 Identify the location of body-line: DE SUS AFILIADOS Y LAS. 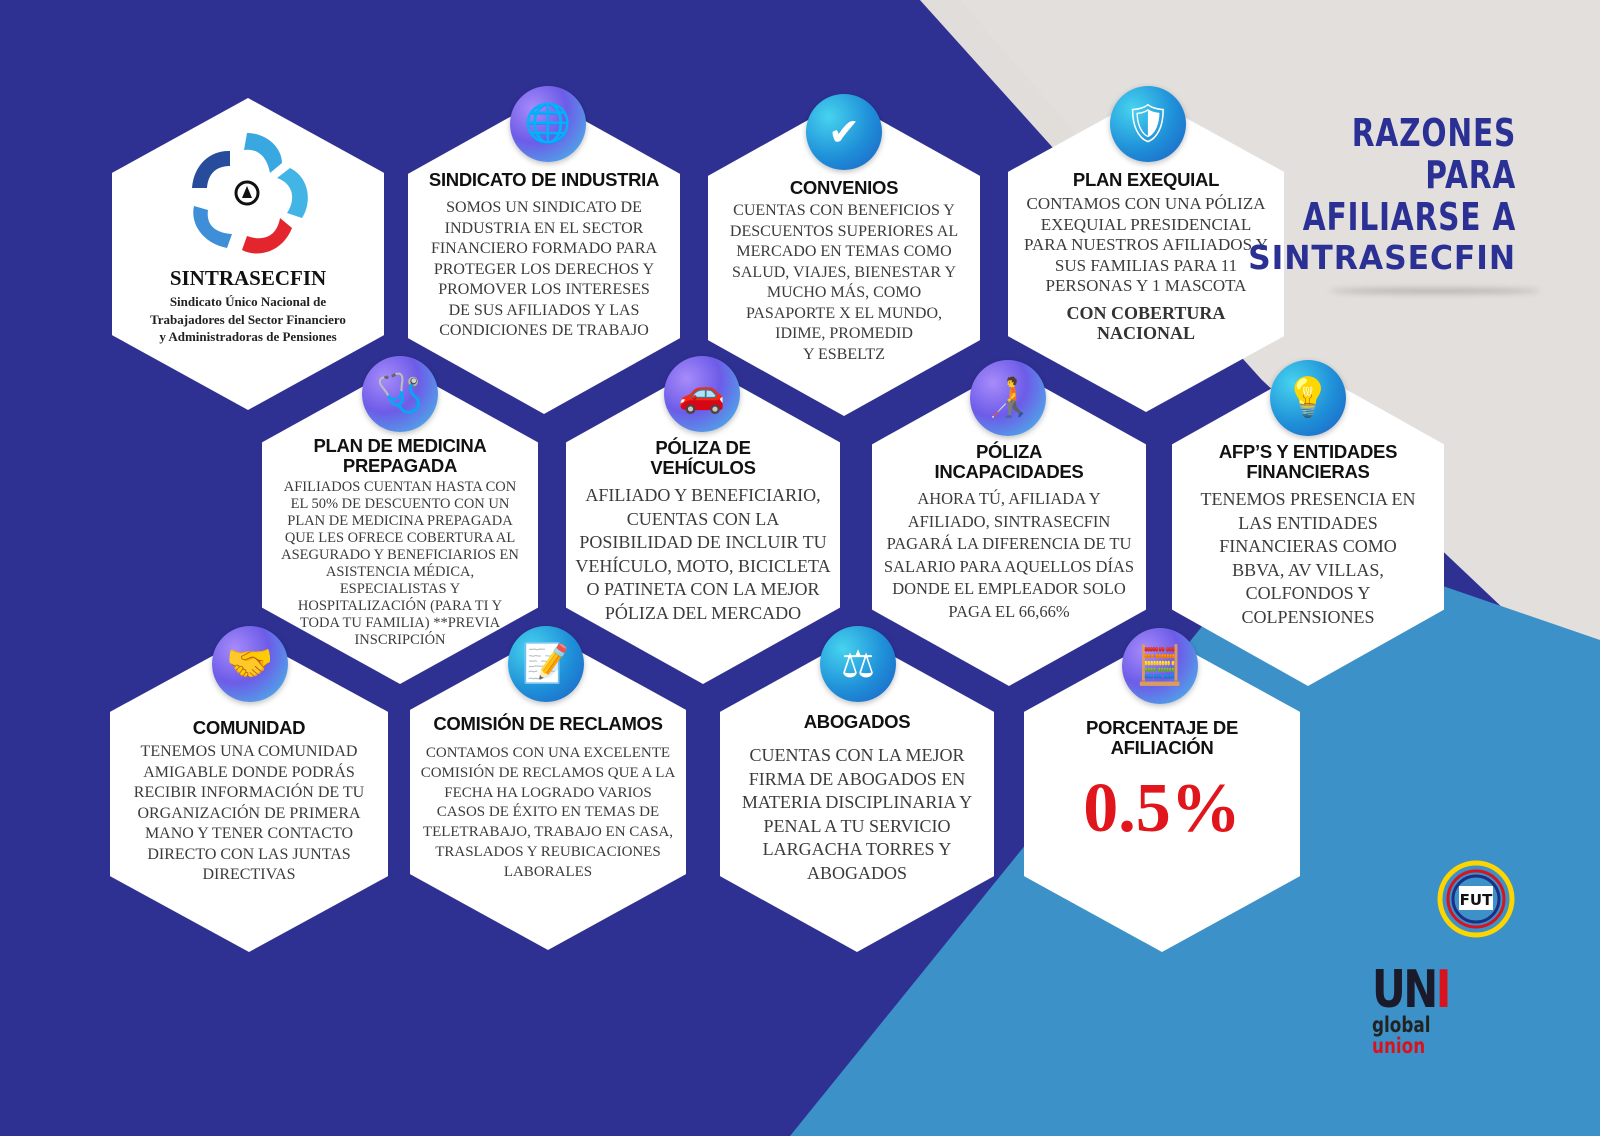
(544, 310).